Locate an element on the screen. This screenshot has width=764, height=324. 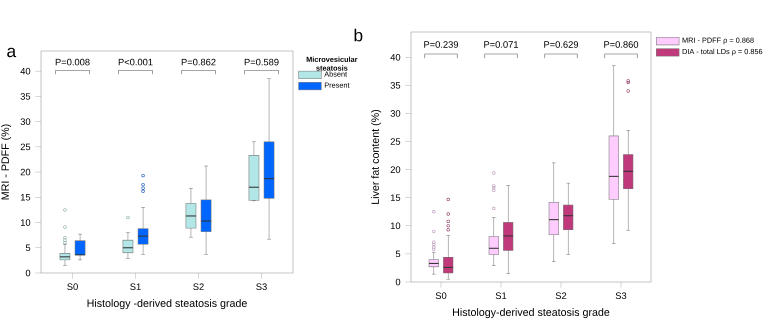
y-axis-title: MRI - PDFF (%) is located at coordinates (6, 162).